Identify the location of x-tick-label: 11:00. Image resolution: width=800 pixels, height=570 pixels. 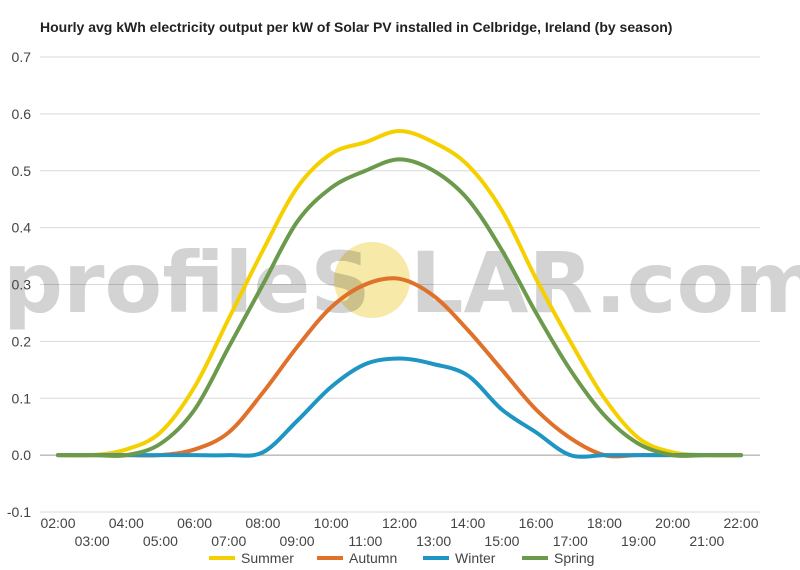
(365, 541).